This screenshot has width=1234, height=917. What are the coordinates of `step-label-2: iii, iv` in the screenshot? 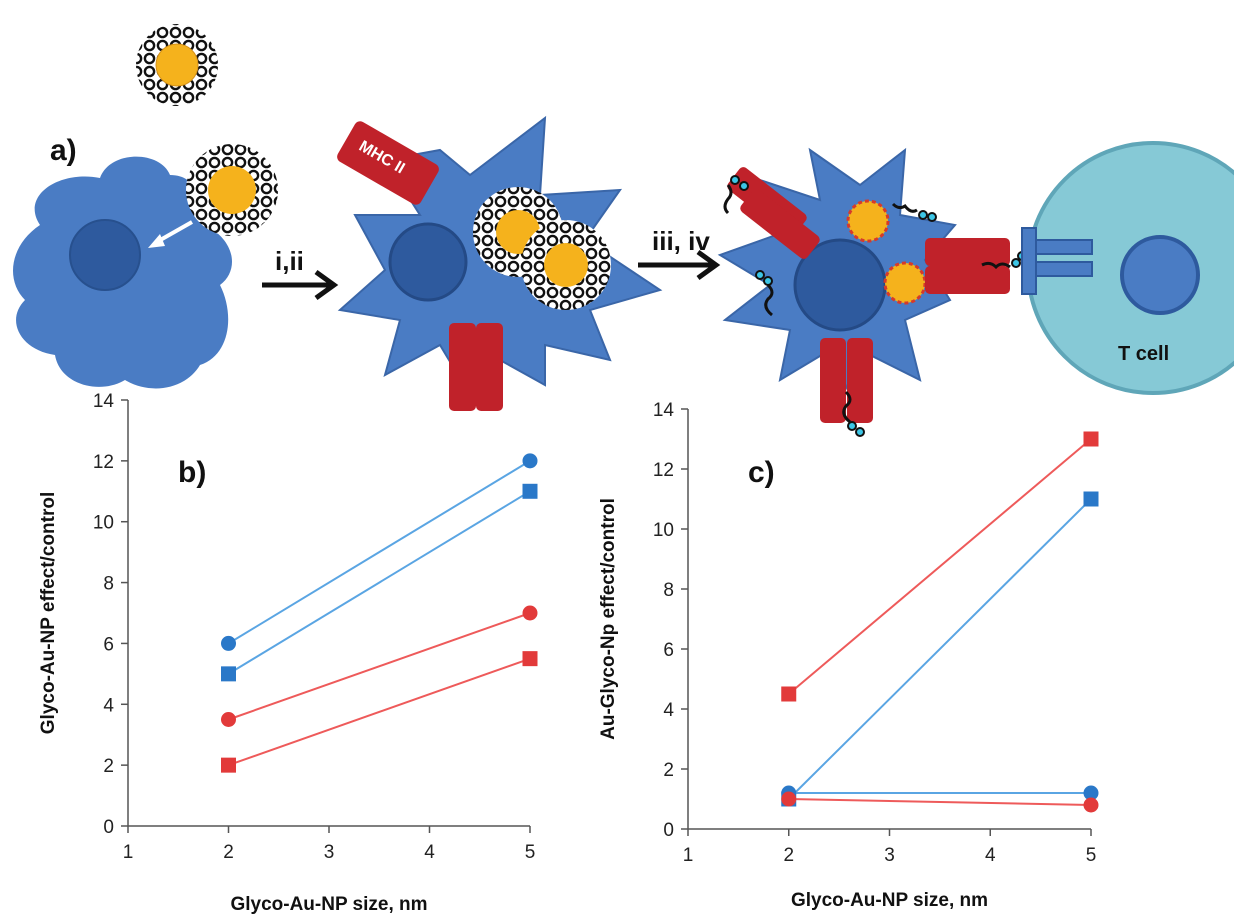 It's located at (681, 241).